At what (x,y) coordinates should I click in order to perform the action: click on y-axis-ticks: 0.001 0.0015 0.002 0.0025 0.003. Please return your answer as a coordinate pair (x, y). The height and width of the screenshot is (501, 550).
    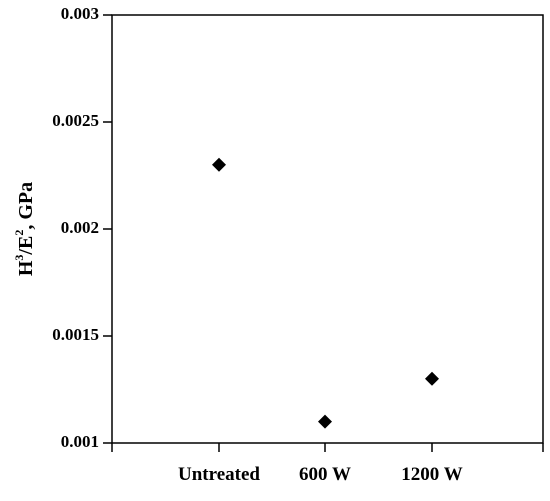
    Looking at the image, I should click on (82, 227).